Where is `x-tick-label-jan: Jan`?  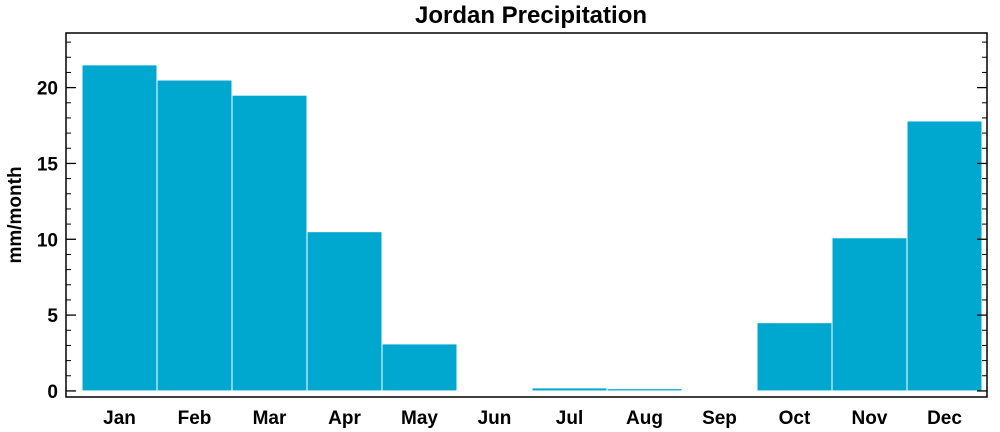
x-tick-label-jan: Jan is located at coordinates (119, 418).